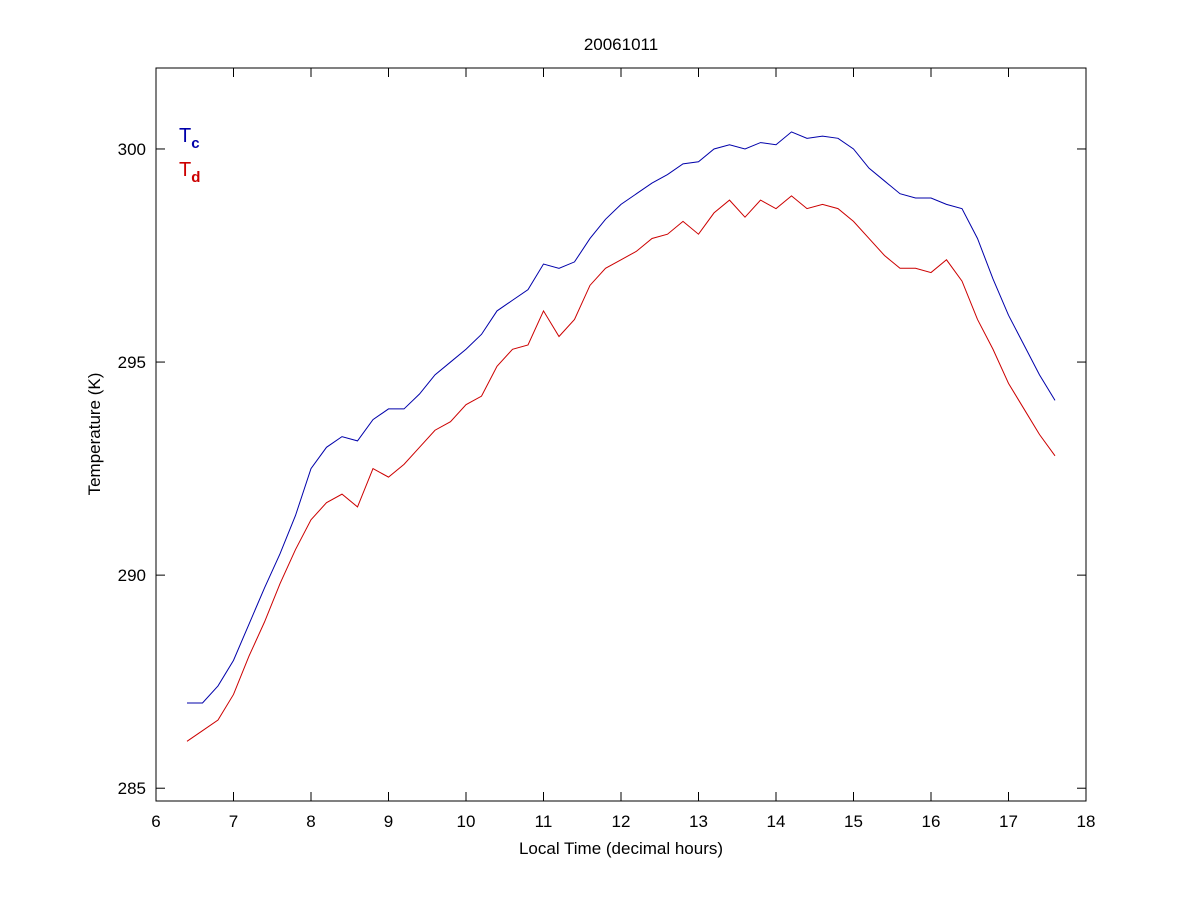 The width and height of the screenshot is (1200, 900). What do you see at coordinates (621, 848) in the screenshot?
I see `x-axis-label: Local Time (decimal hours)` at bounding box center [621, 848].